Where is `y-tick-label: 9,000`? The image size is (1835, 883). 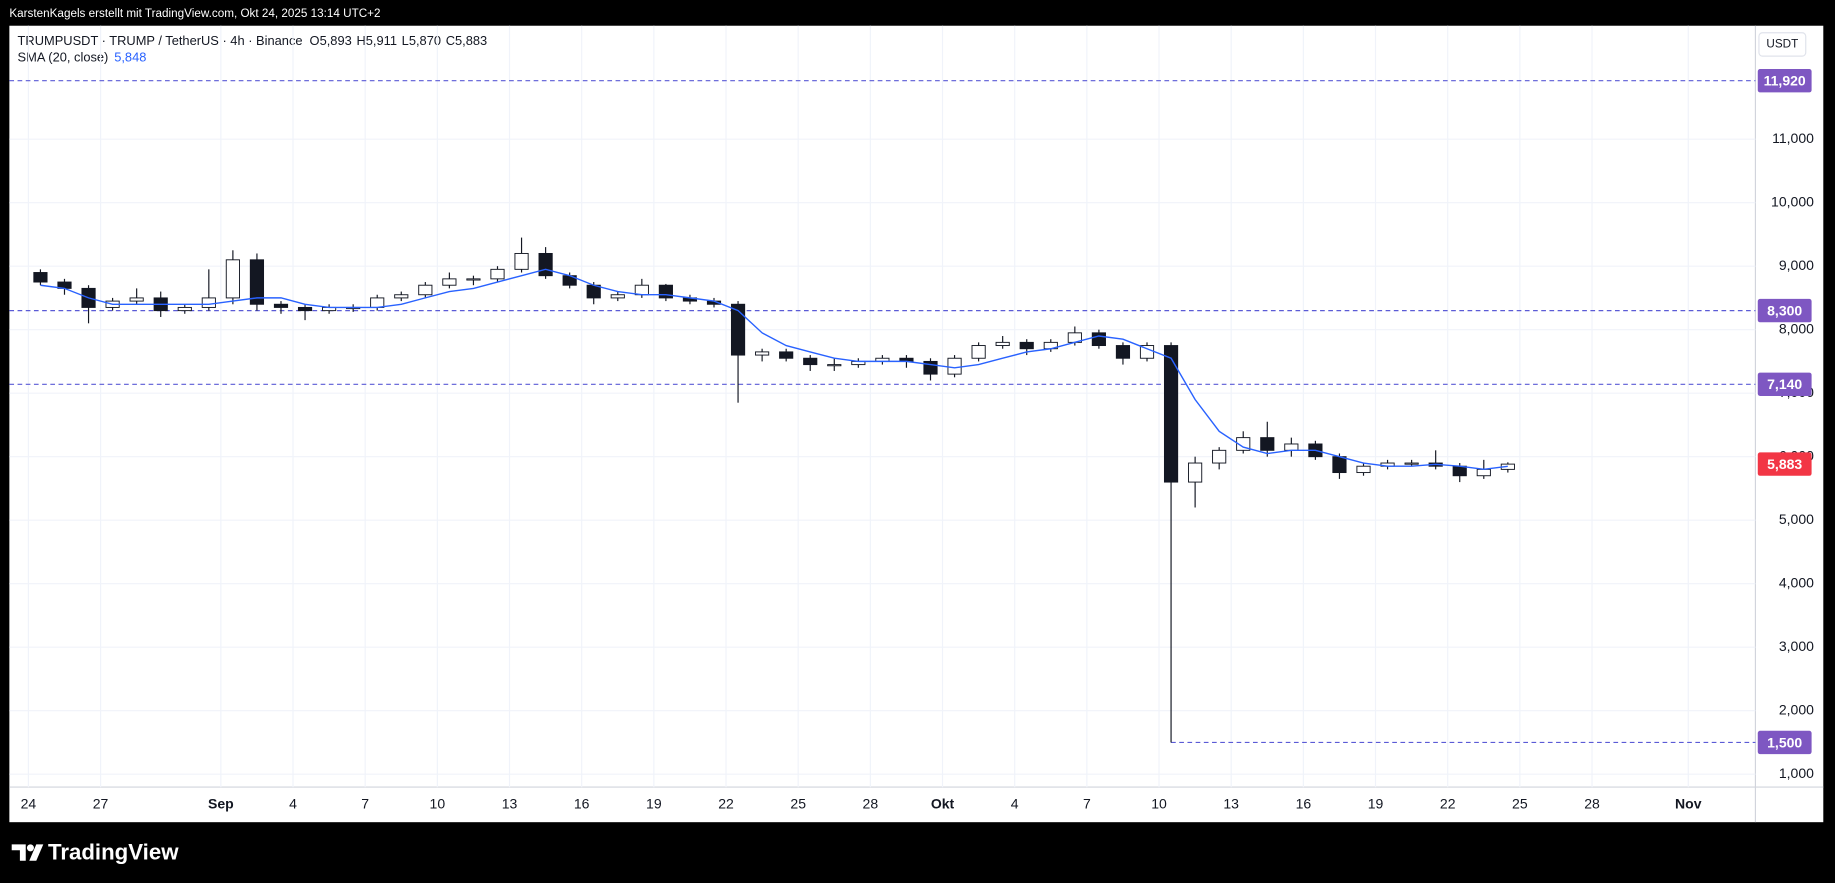
y-tick-label: 9,000 is located at coordinates (1796, 265).